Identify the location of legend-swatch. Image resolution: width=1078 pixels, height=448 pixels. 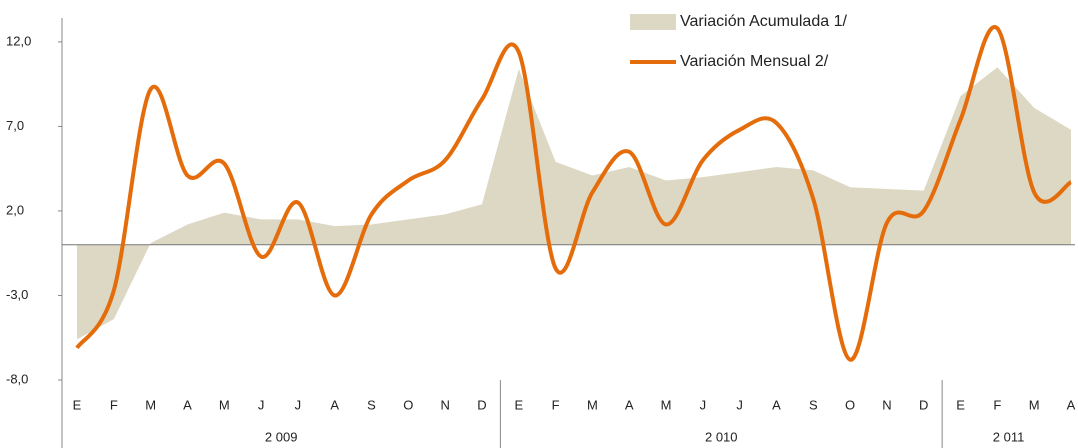
(653, 22).